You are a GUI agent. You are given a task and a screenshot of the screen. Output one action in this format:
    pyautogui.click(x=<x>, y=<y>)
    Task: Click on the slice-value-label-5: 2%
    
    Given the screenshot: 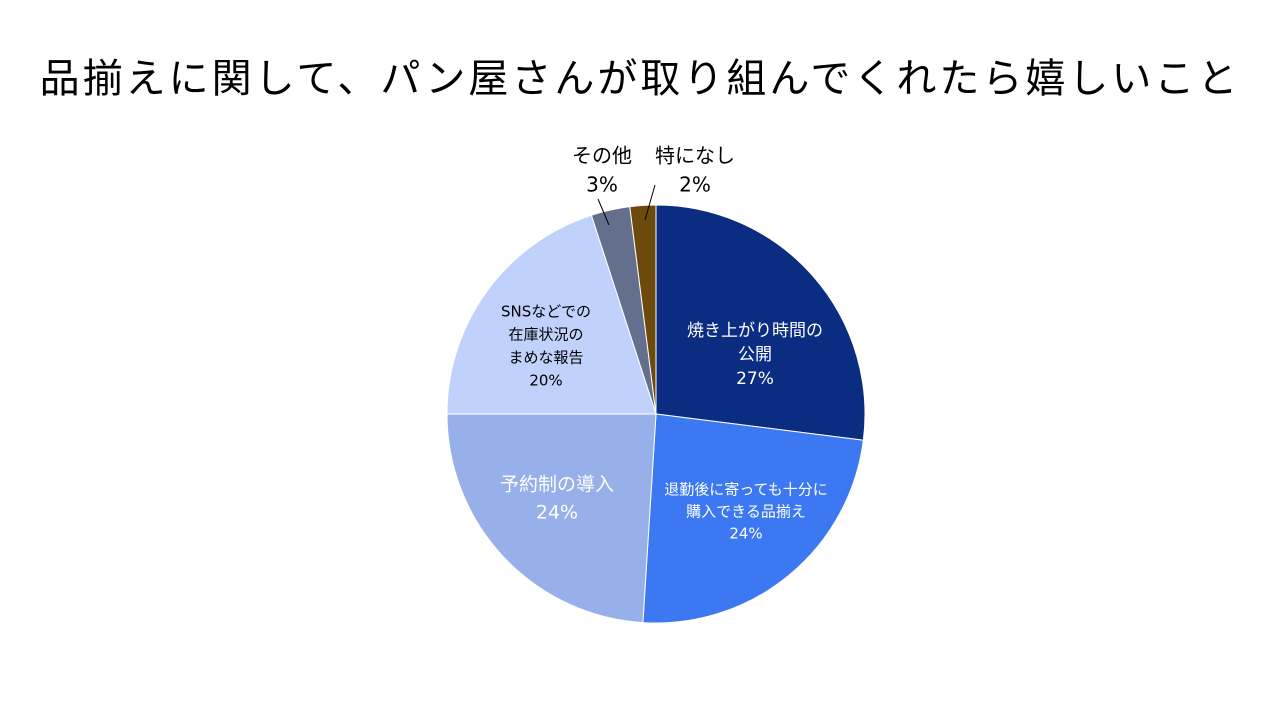 What is the action you would take?
    pyautogui.click(x=695, y=185)
    